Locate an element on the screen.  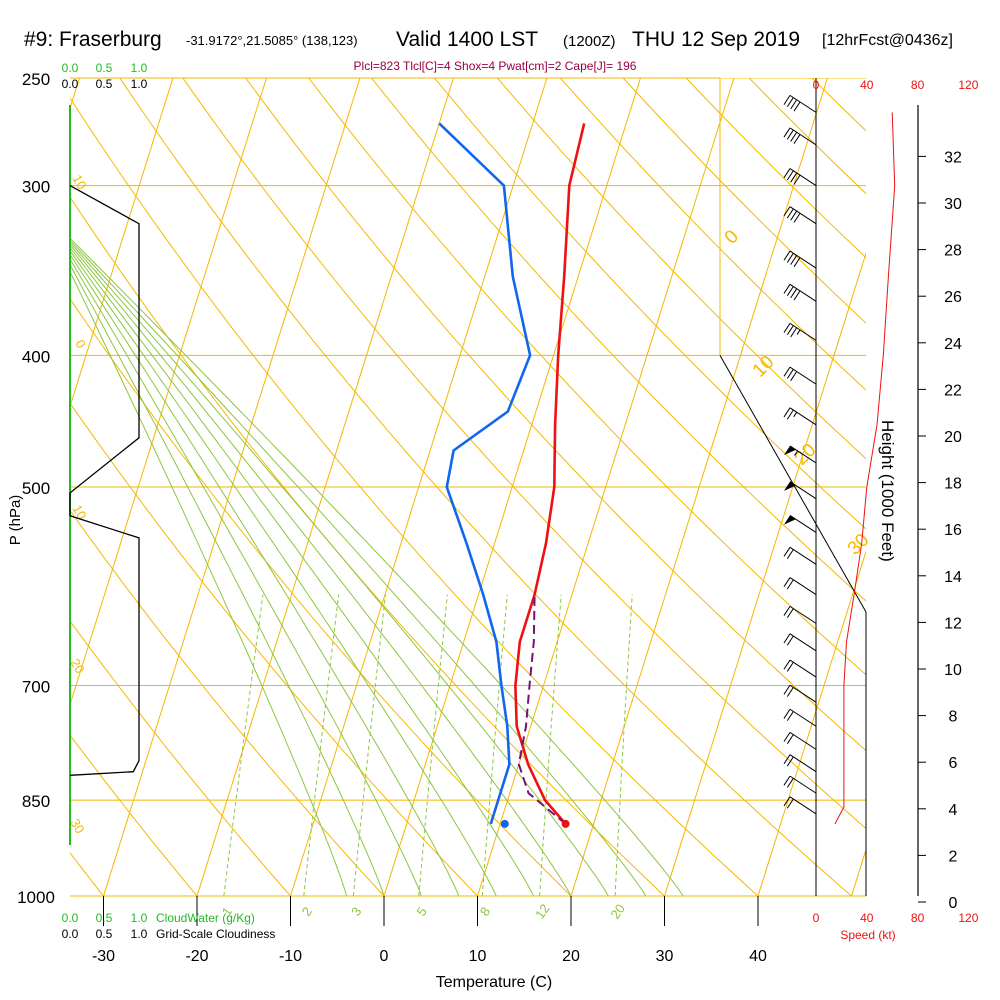
isotherm is located at coordinates (811, 722).